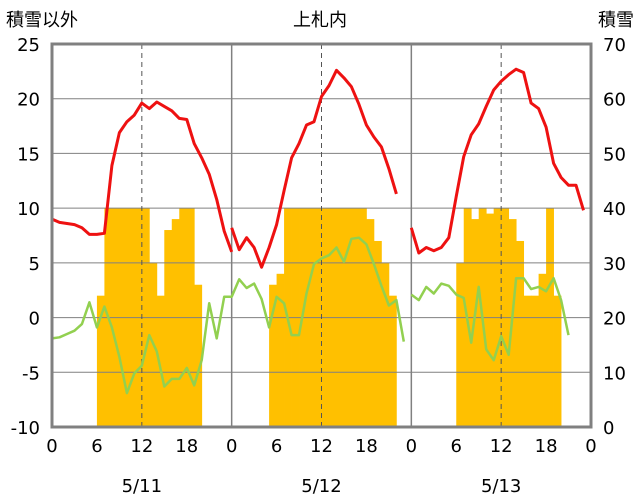 Image resolution: width=636 pixels, height=501 pixels. I want to click on right-tick-label: 70, so click(614, 45).